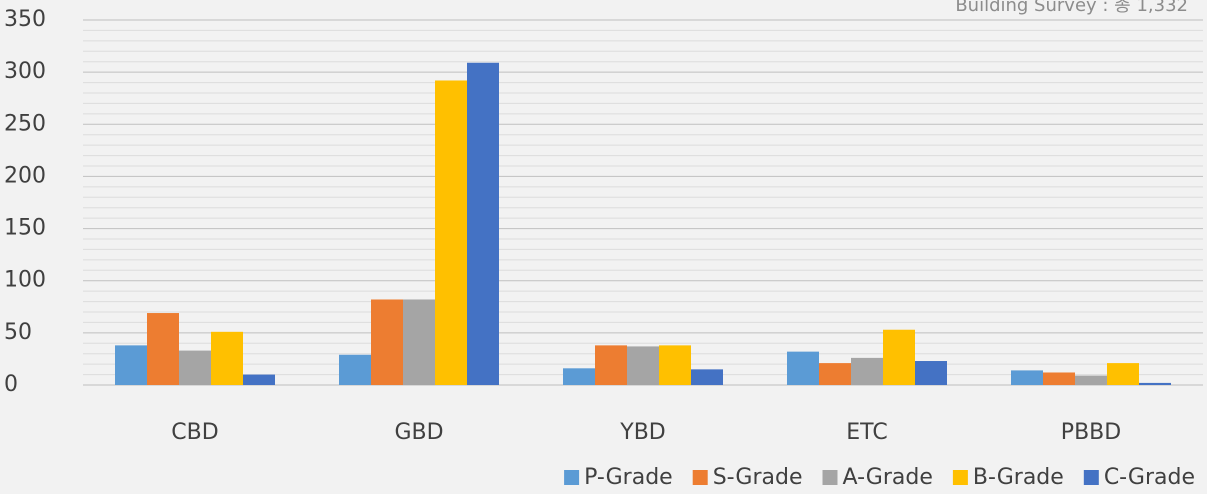 The image size is (1207, 494). I want to click on legend-label: S-Grade, so click(758, 477).